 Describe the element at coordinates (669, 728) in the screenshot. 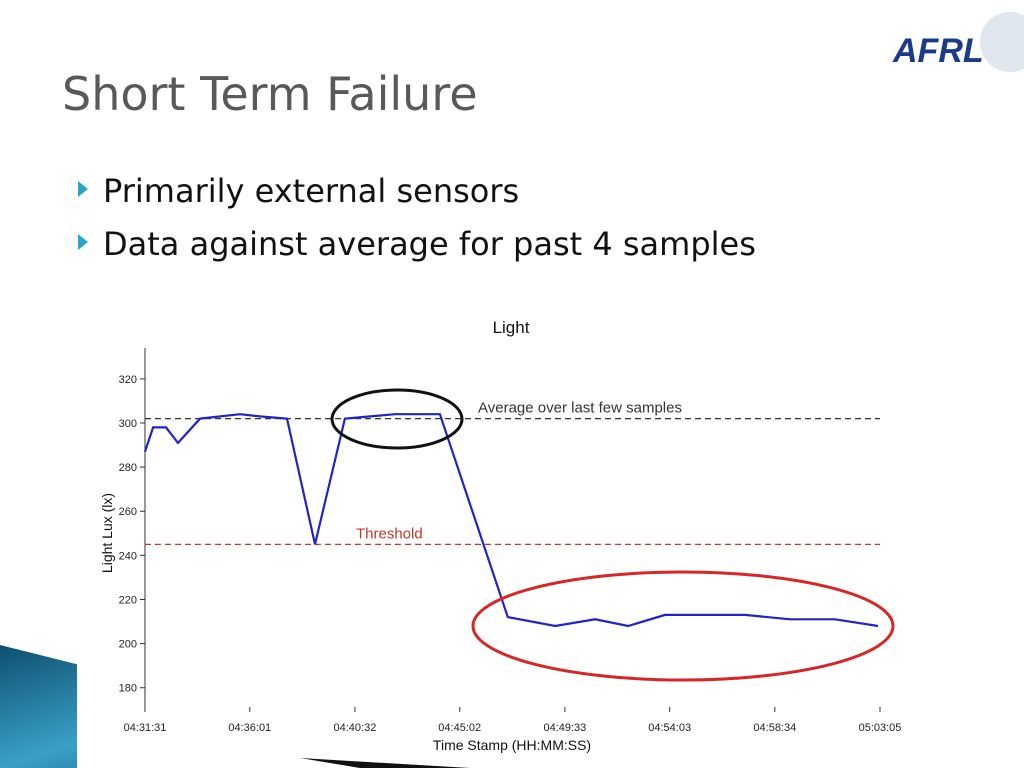

I see `x-tick-label: 04:54:03` at that location.